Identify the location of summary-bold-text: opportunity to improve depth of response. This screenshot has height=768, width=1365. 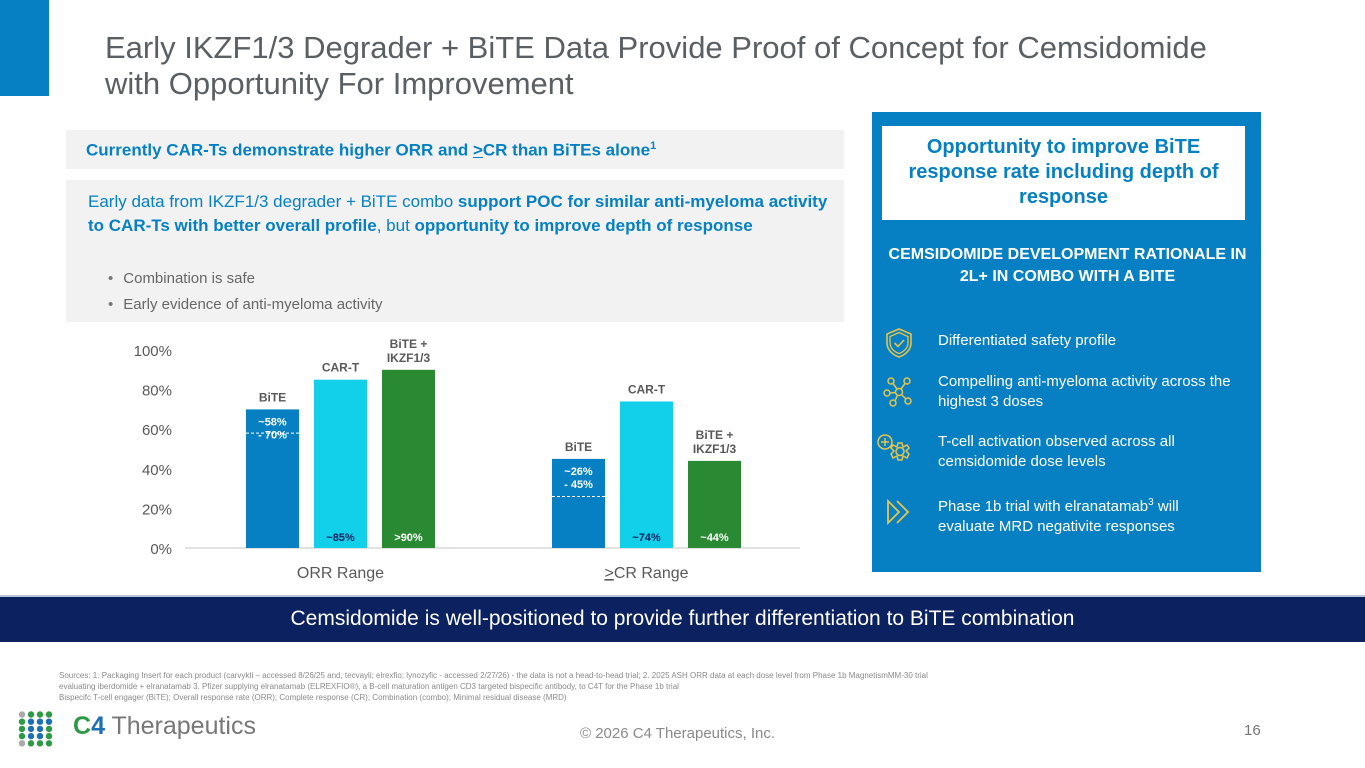
(583, 225).